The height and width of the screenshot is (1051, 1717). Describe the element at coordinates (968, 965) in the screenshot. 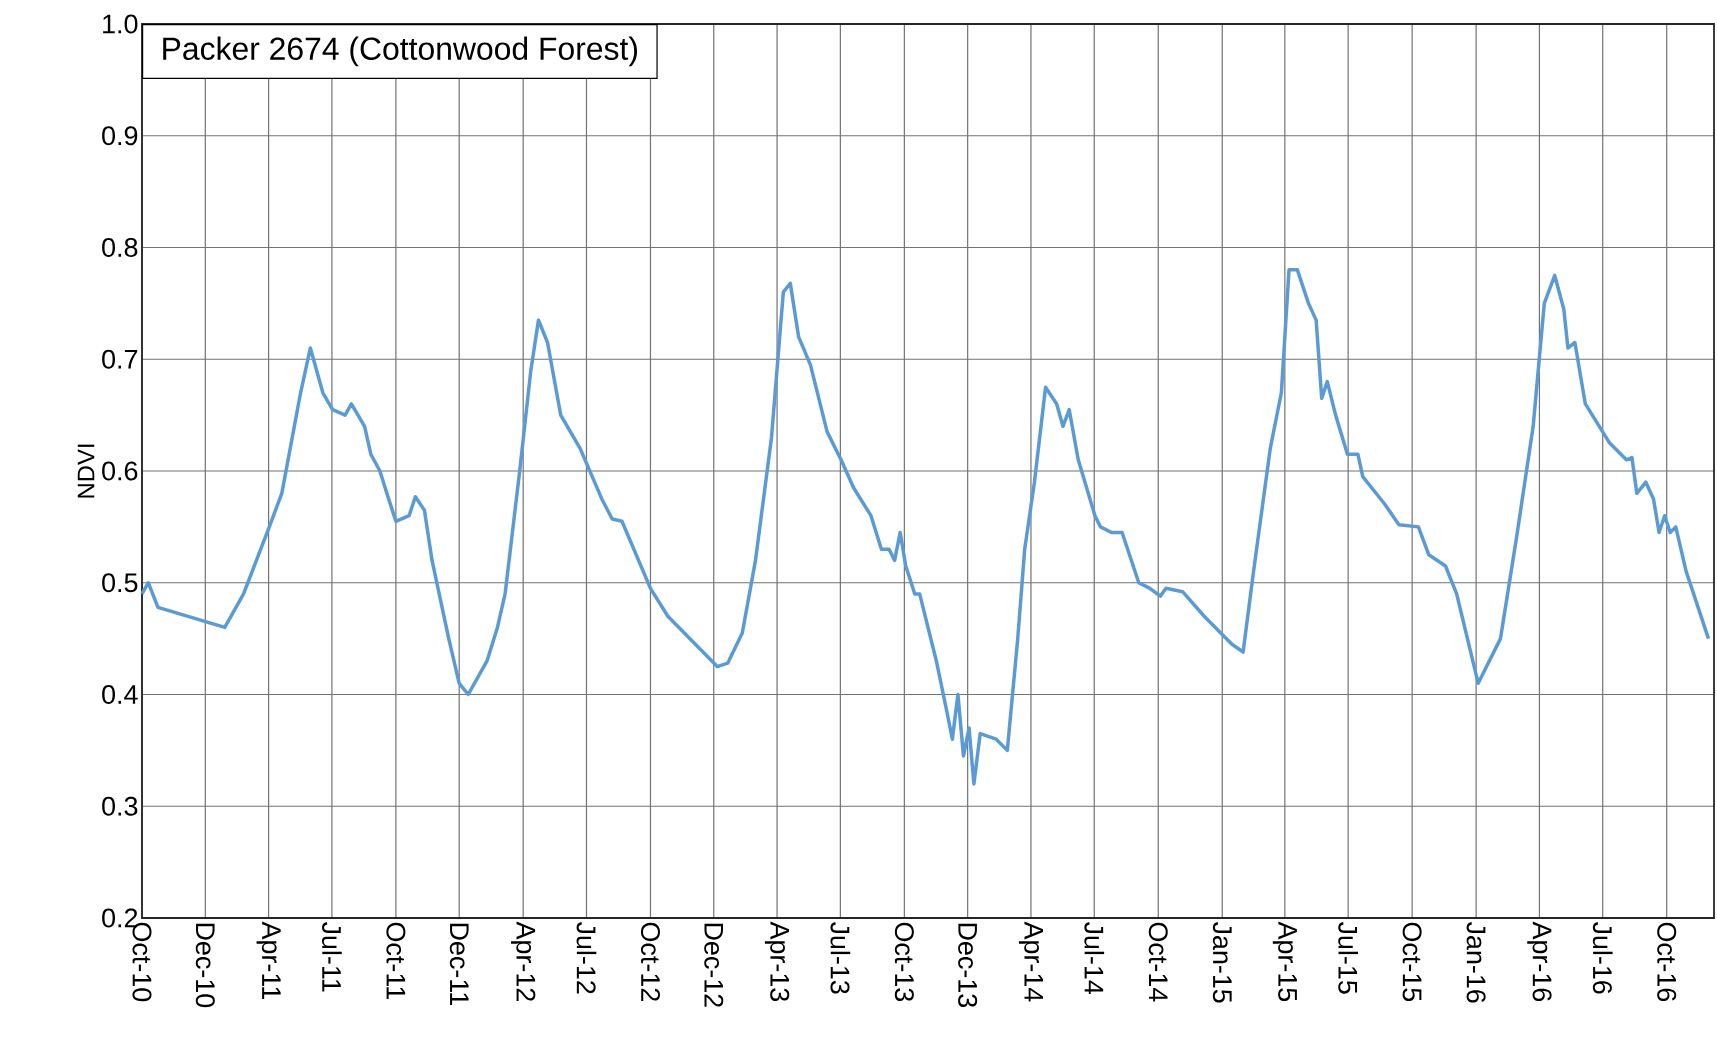

I see `x-tick-label: Dec-13` at that location.